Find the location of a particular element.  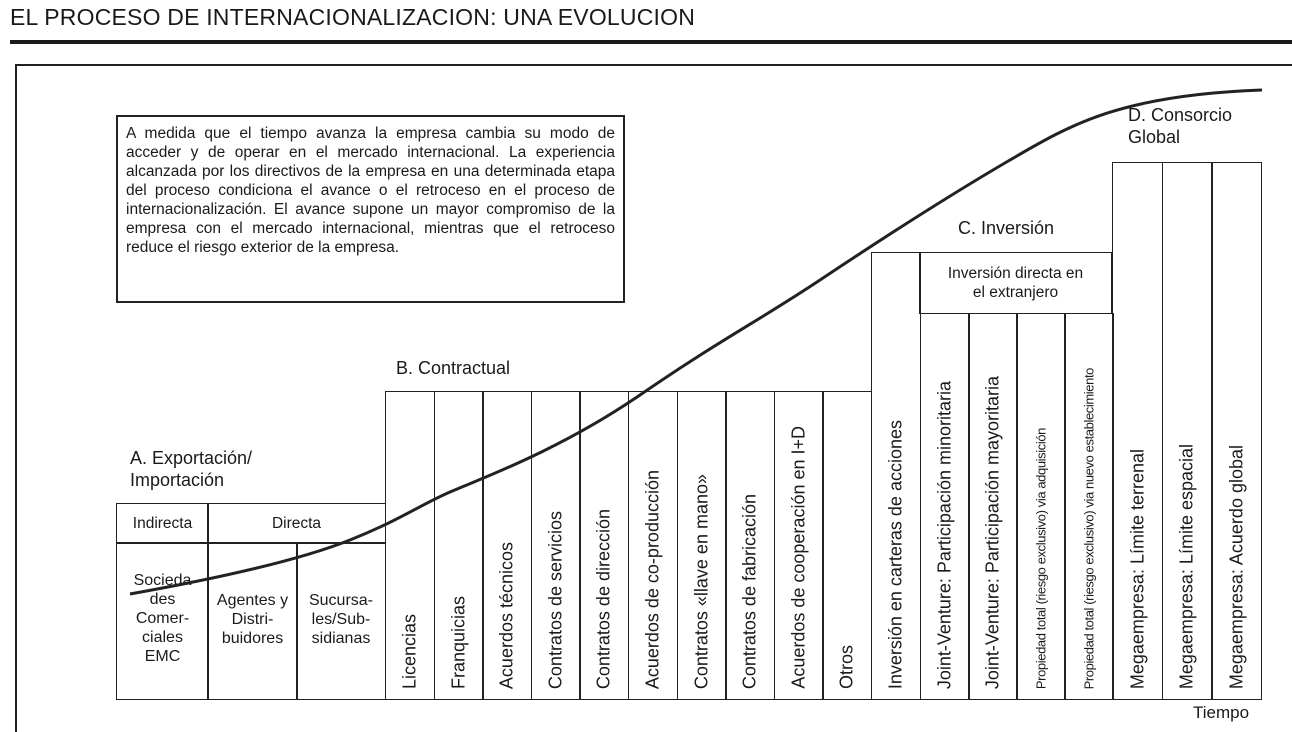

stage-d-label: D. Consorcio Global is located at coordinates (1180, 126).